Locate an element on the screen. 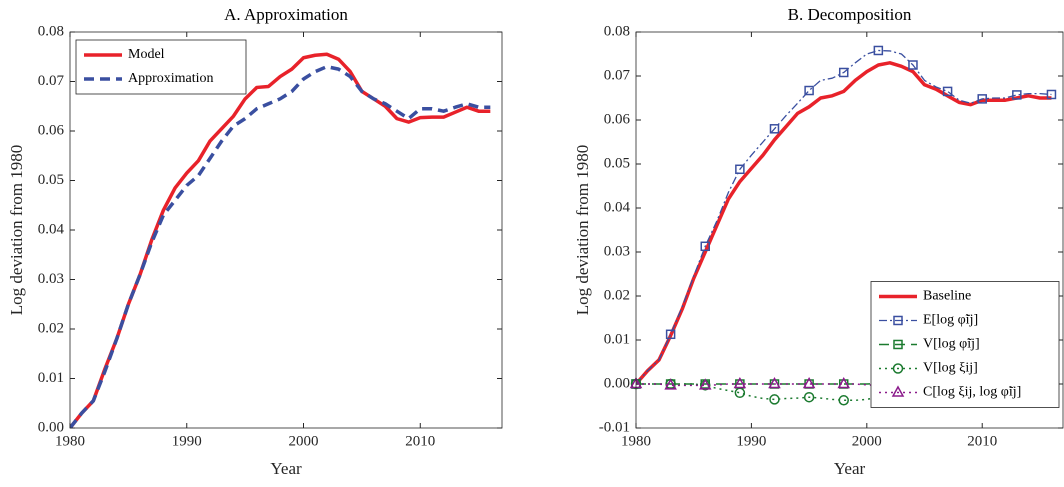 This screenshot has width=1064, height=487. chart-title: B. Decomposition is located at coordinates (850, 14).